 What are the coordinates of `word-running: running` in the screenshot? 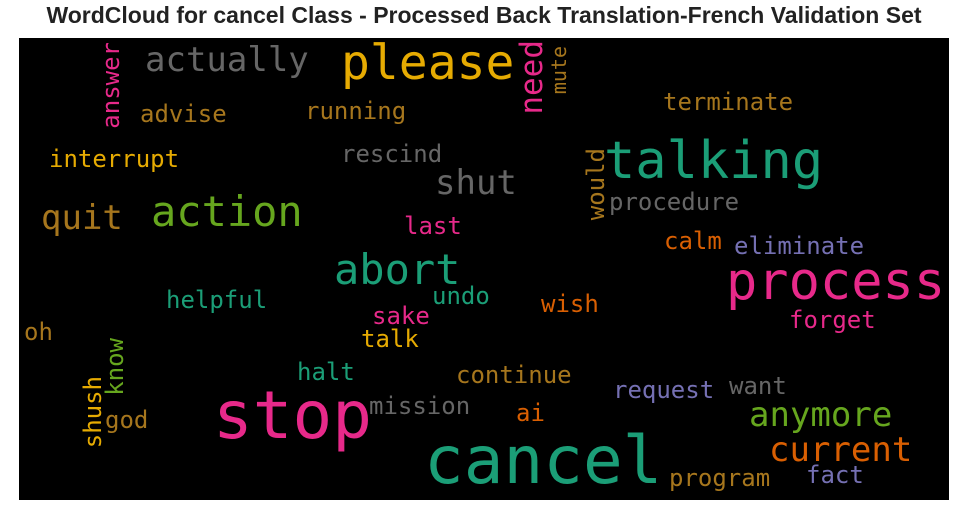 It's located at (356, 111).